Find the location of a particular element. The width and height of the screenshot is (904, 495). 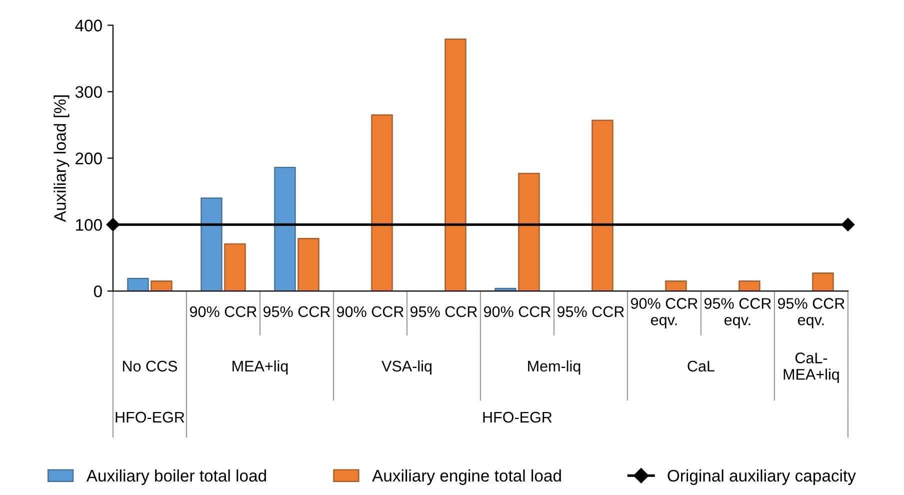

y-tick-label: 0 is located at coordinates (98, 291).